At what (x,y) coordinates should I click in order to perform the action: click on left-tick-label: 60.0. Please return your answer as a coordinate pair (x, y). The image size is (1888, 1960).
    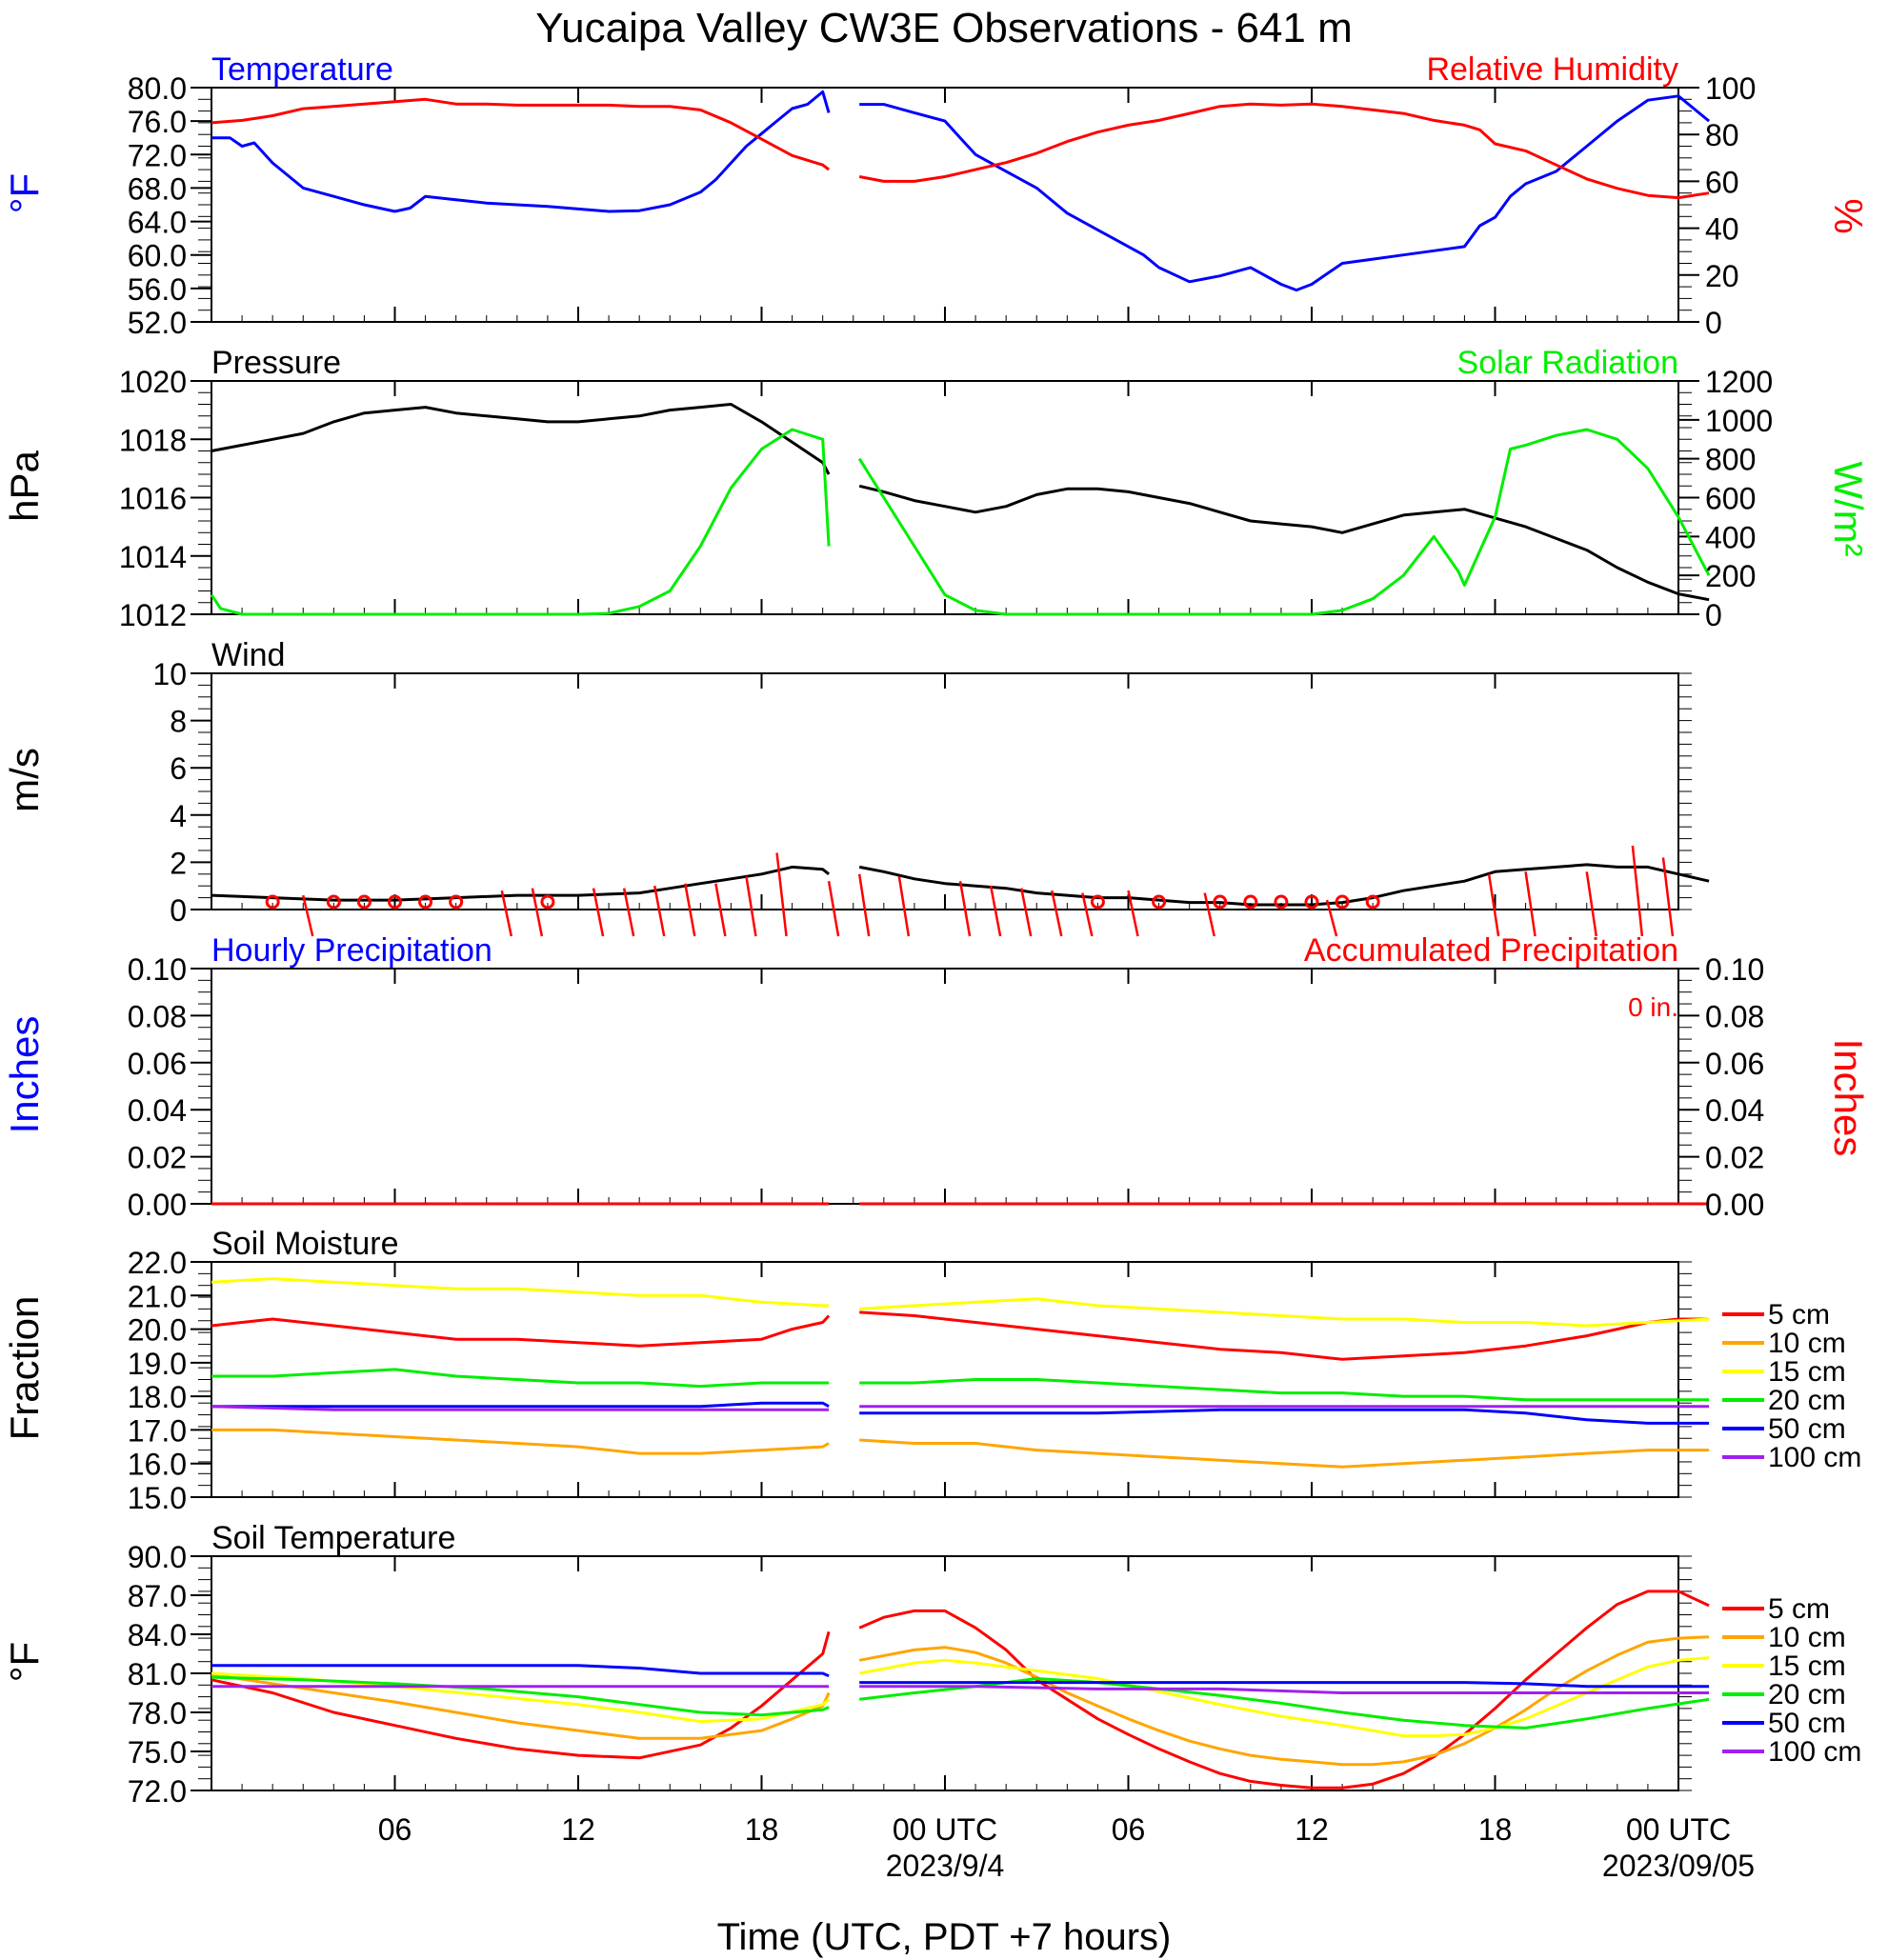
    Looking at the image, I should click on (157, 256).